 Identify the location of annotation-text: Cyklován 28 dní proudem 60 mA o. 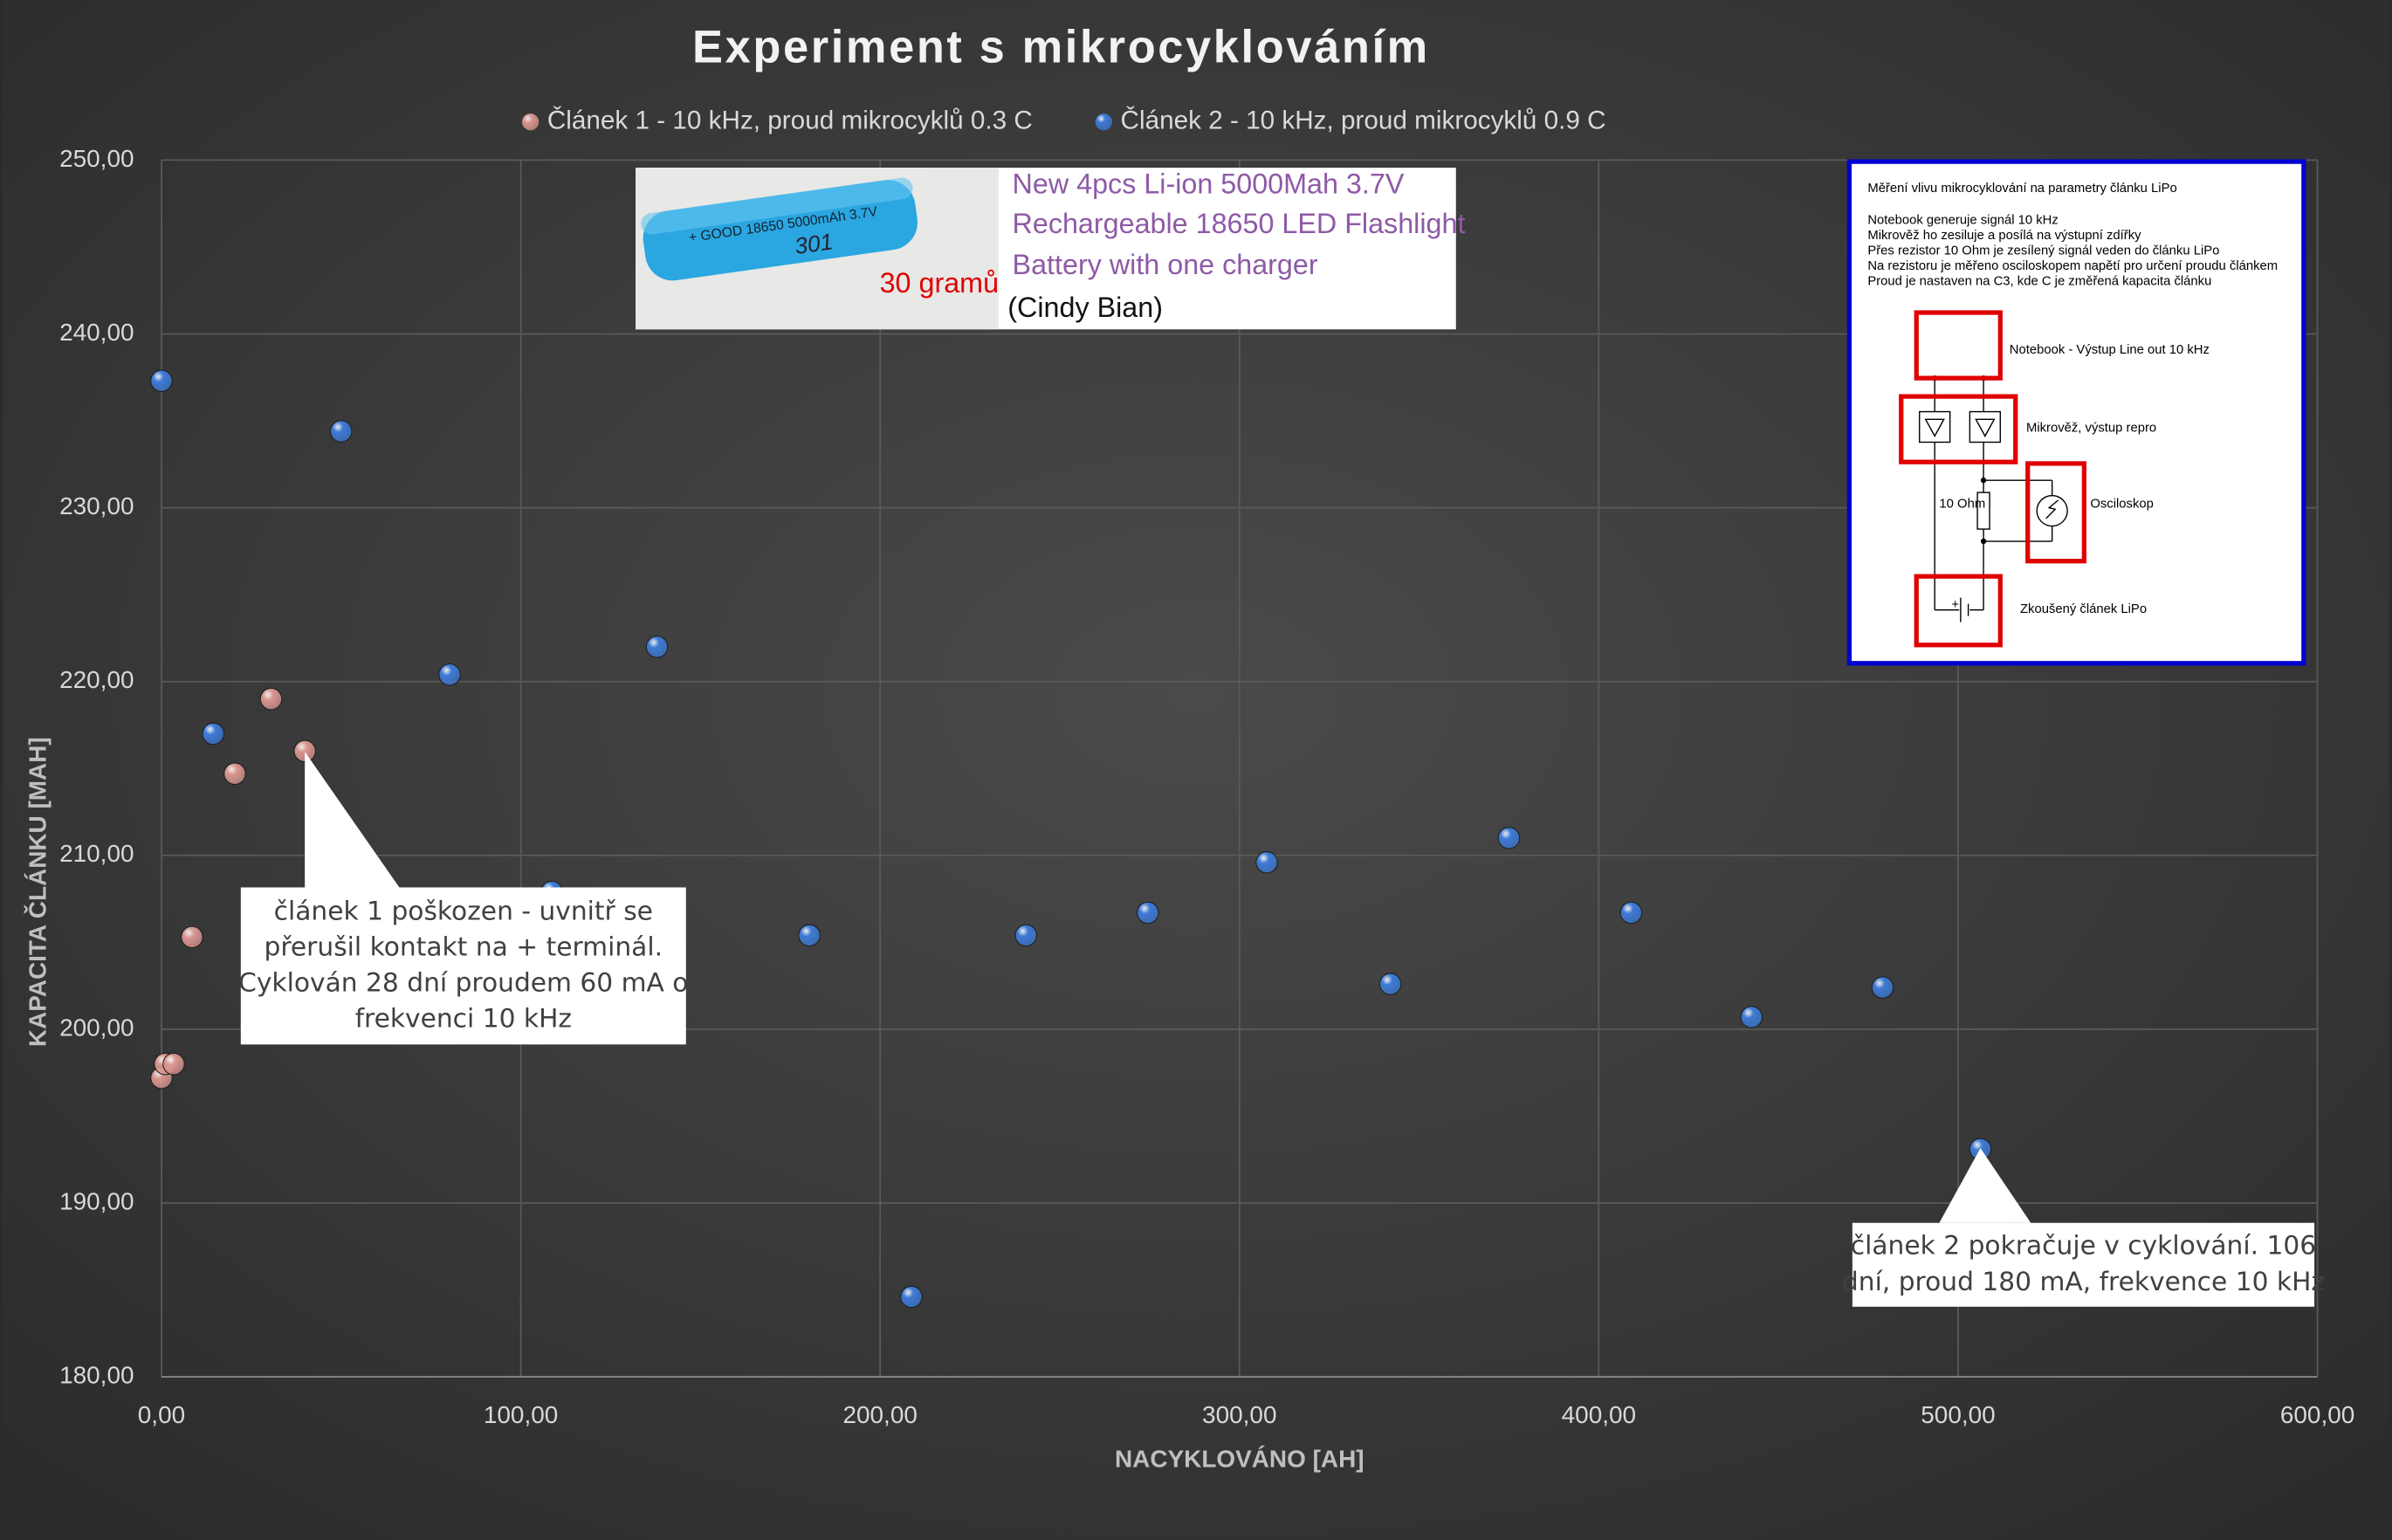
(463, 983).